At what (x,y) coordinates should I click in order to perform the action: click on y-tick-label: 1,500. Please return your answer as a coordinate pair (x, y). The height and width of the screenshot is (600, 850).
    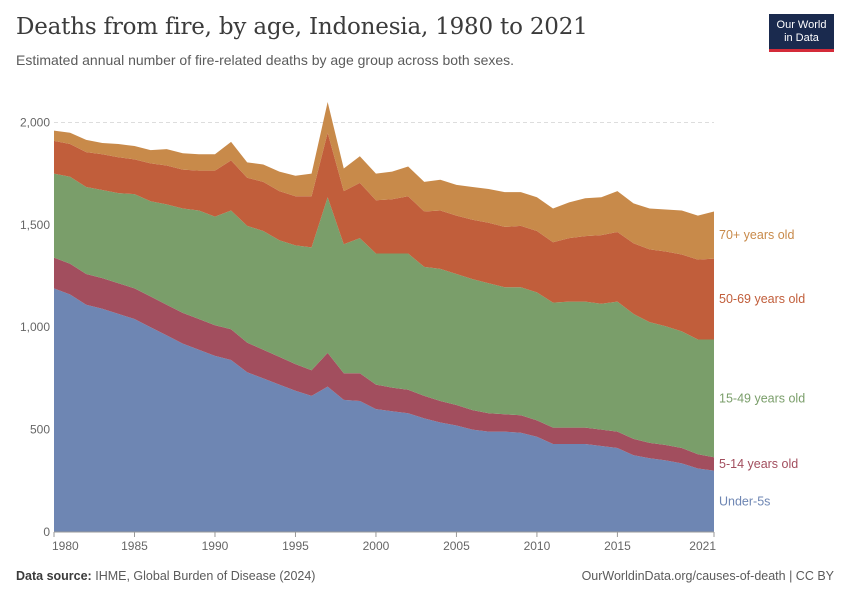
    Looking at the image, I should click on (35, 225).